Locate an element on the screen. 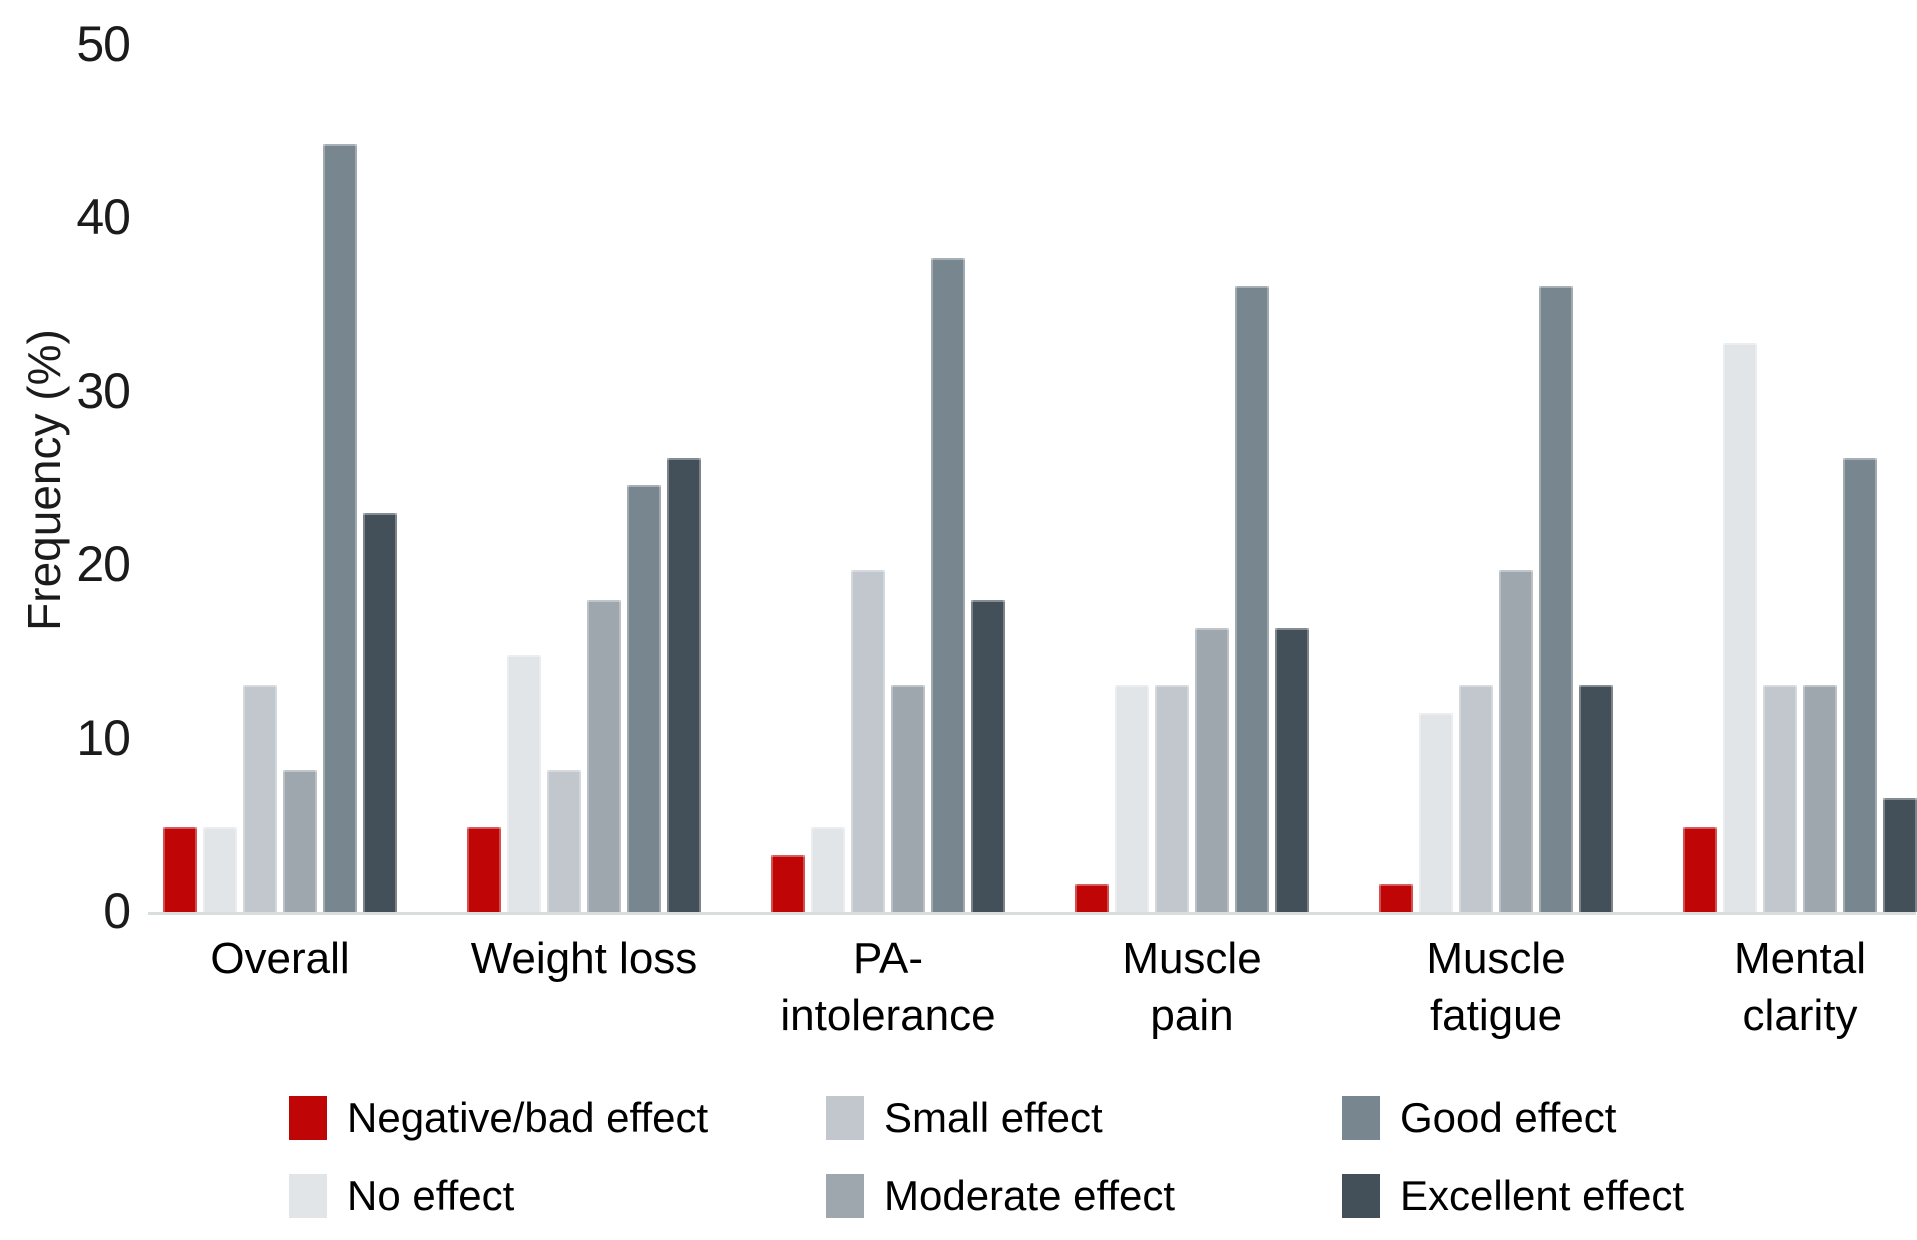  x-axis-label: PA-intolerance is located at coordinates (888, 987).